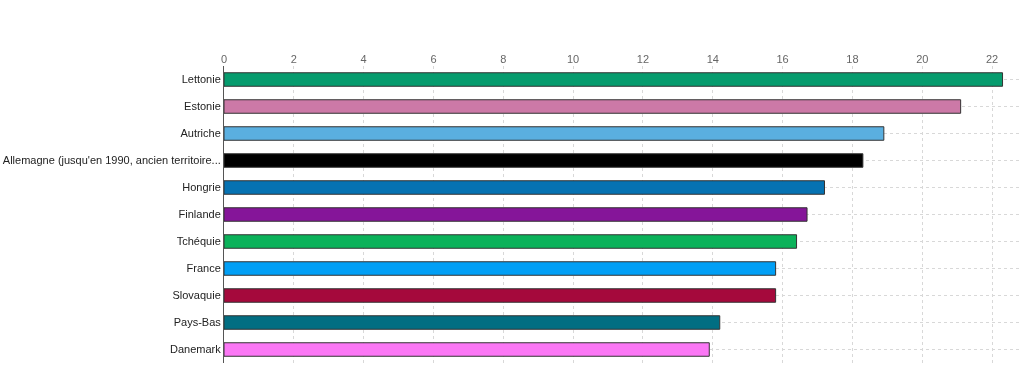 This screenshot has width=1024, height=369. Describe the element at coordinates (202, 106) in the screenshot. I see `y-tick-label: Estonie` at that location.